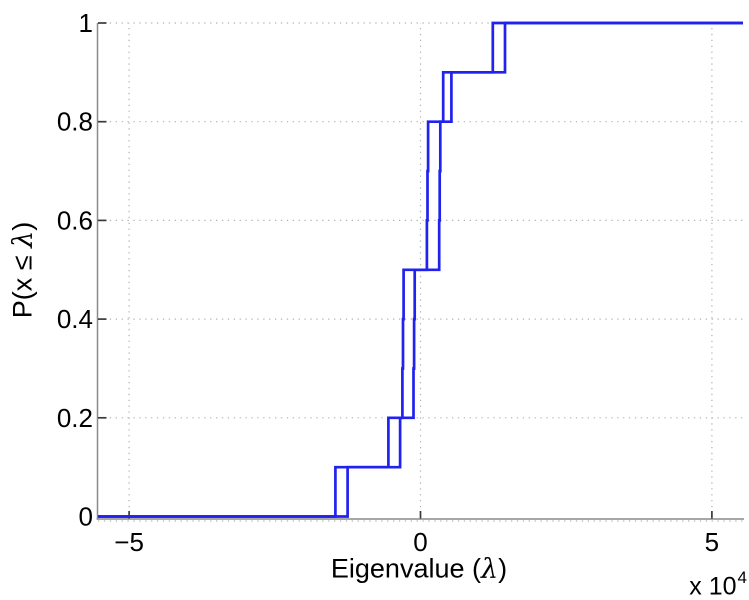 The height and width of the screenshot is (600, 749). What do you see at coordinates (129, 542) in the screenshot?
I see `x-tick-label: −5` at bounding box center [129, 542].